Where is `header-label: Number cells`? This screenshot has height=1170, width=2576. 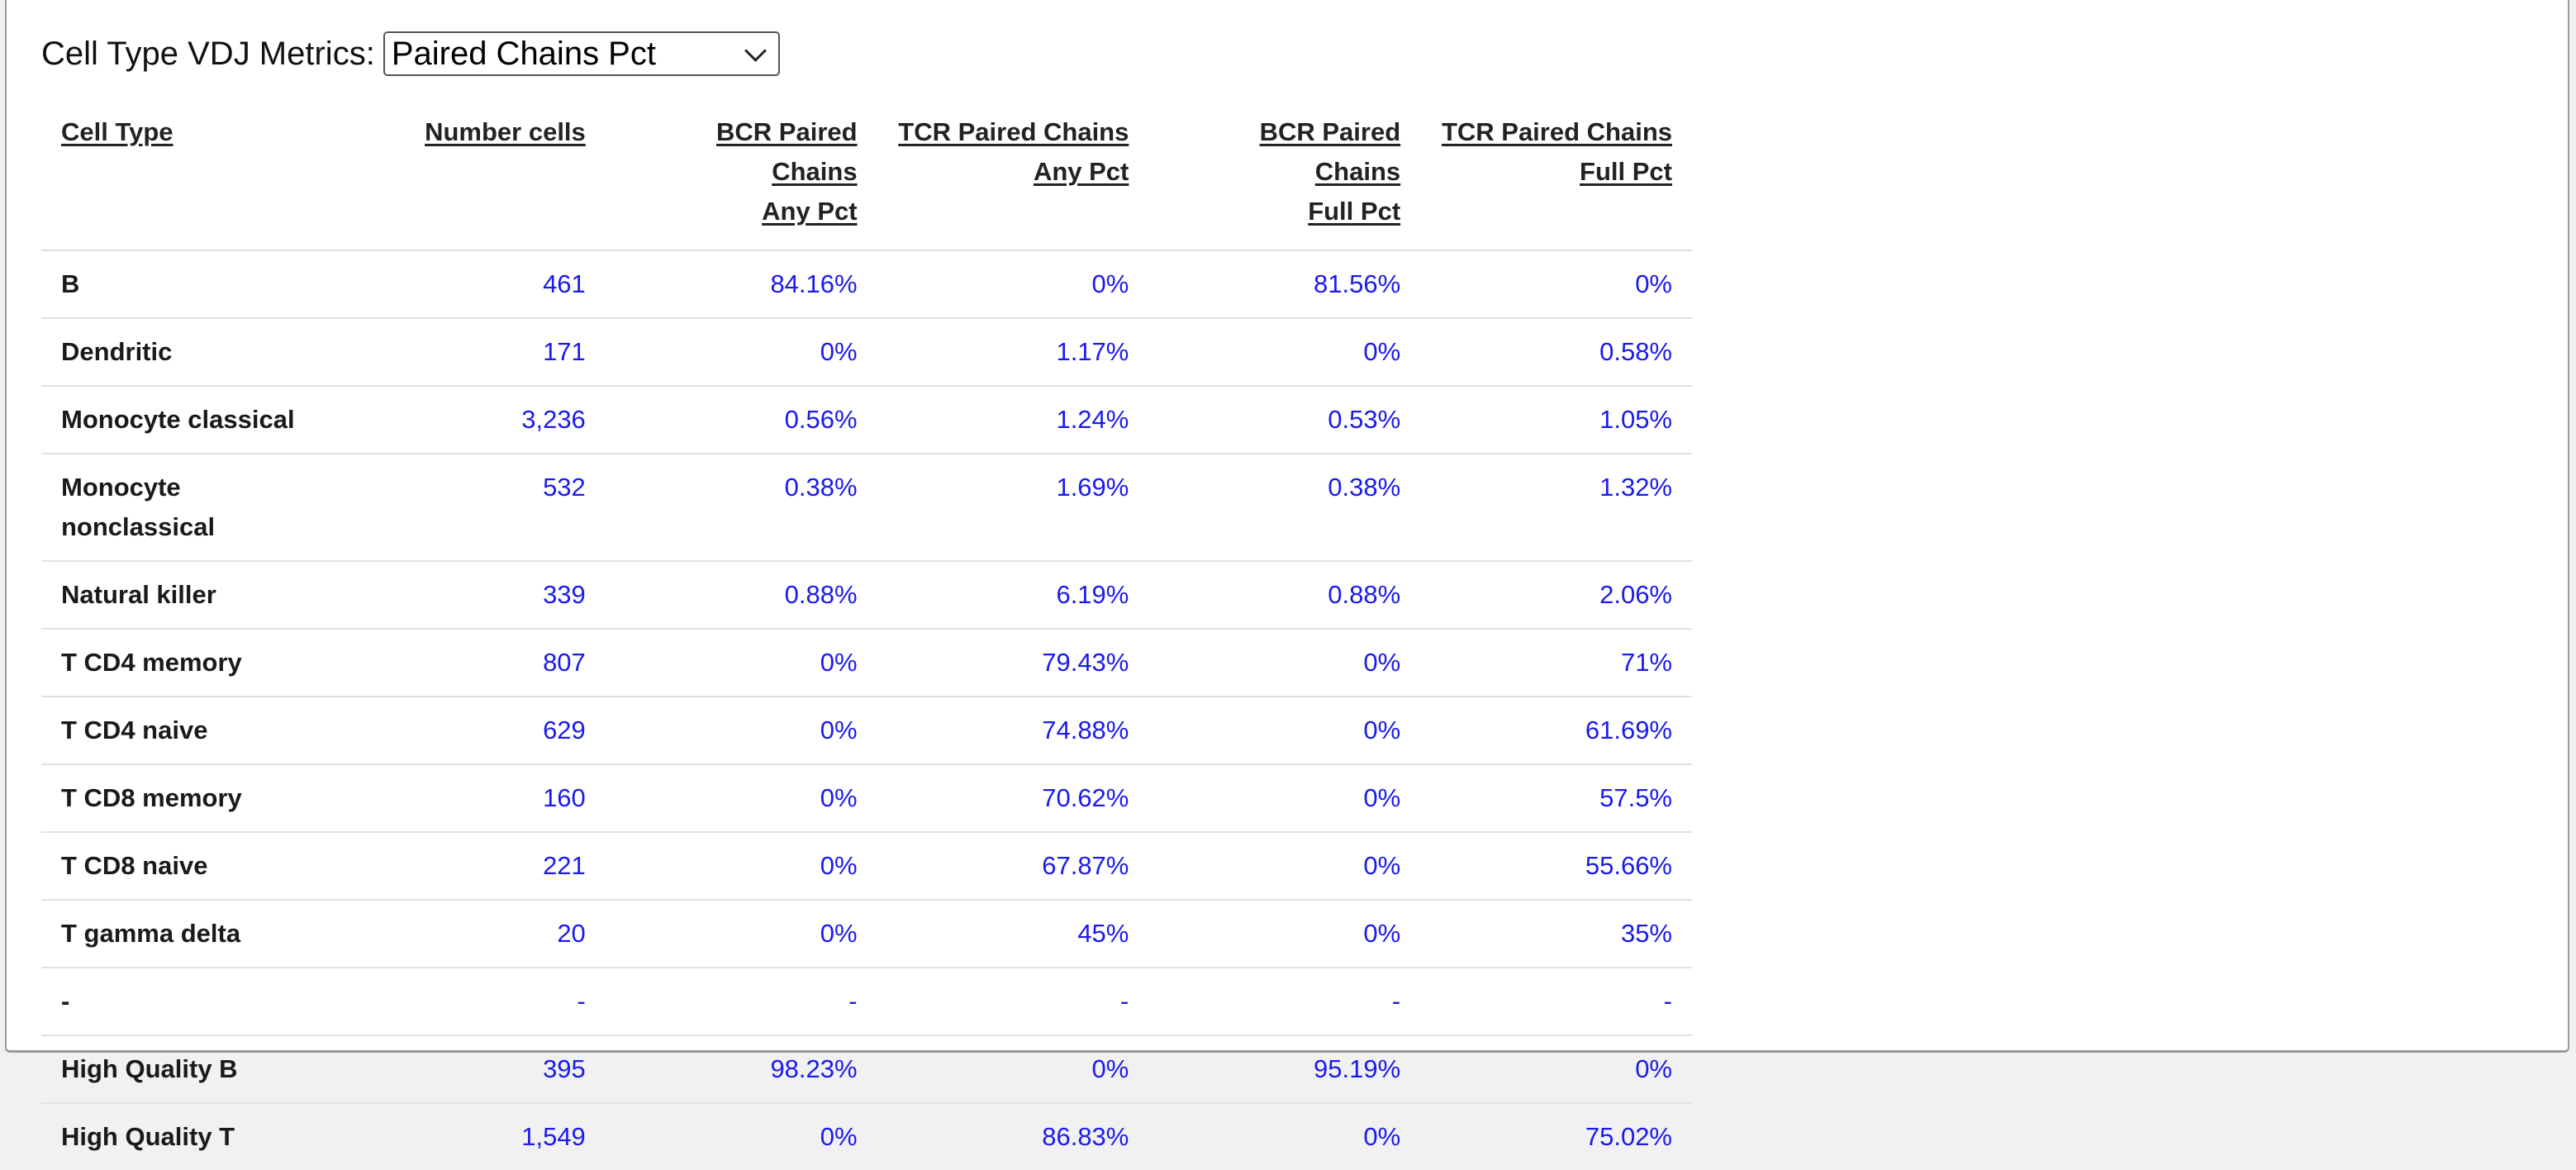
header-label: Number cells is located at coordinates (506, 131).